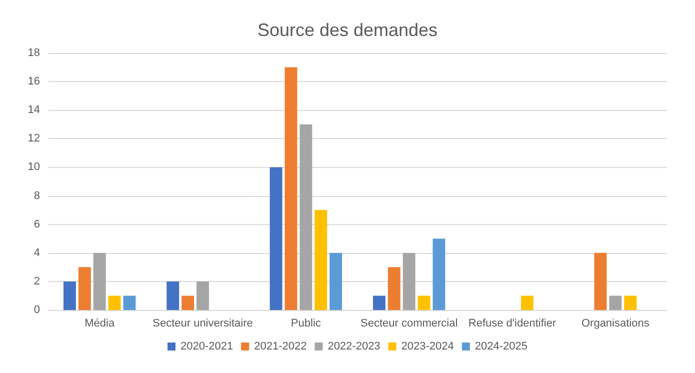 This screenshot has width=695, height=373. I want to click on y-tick-label: 18, so click(34, 53).